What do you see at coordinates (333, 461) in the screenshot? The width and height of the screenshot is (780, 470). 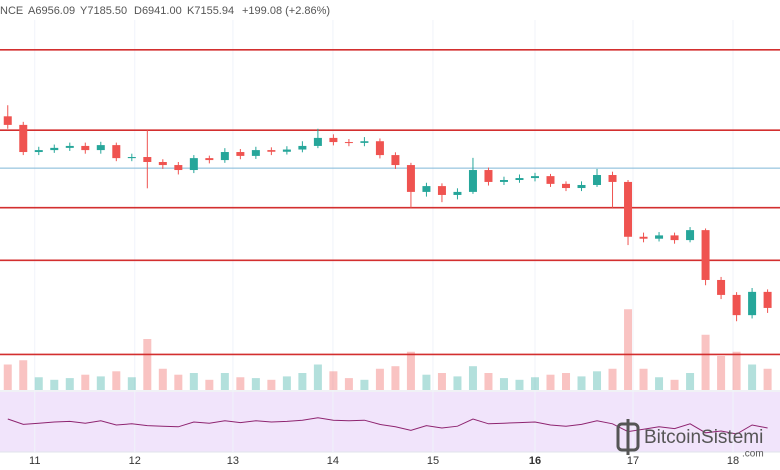 I see `x-tick-label: 14` at bounding box center [333, 461].